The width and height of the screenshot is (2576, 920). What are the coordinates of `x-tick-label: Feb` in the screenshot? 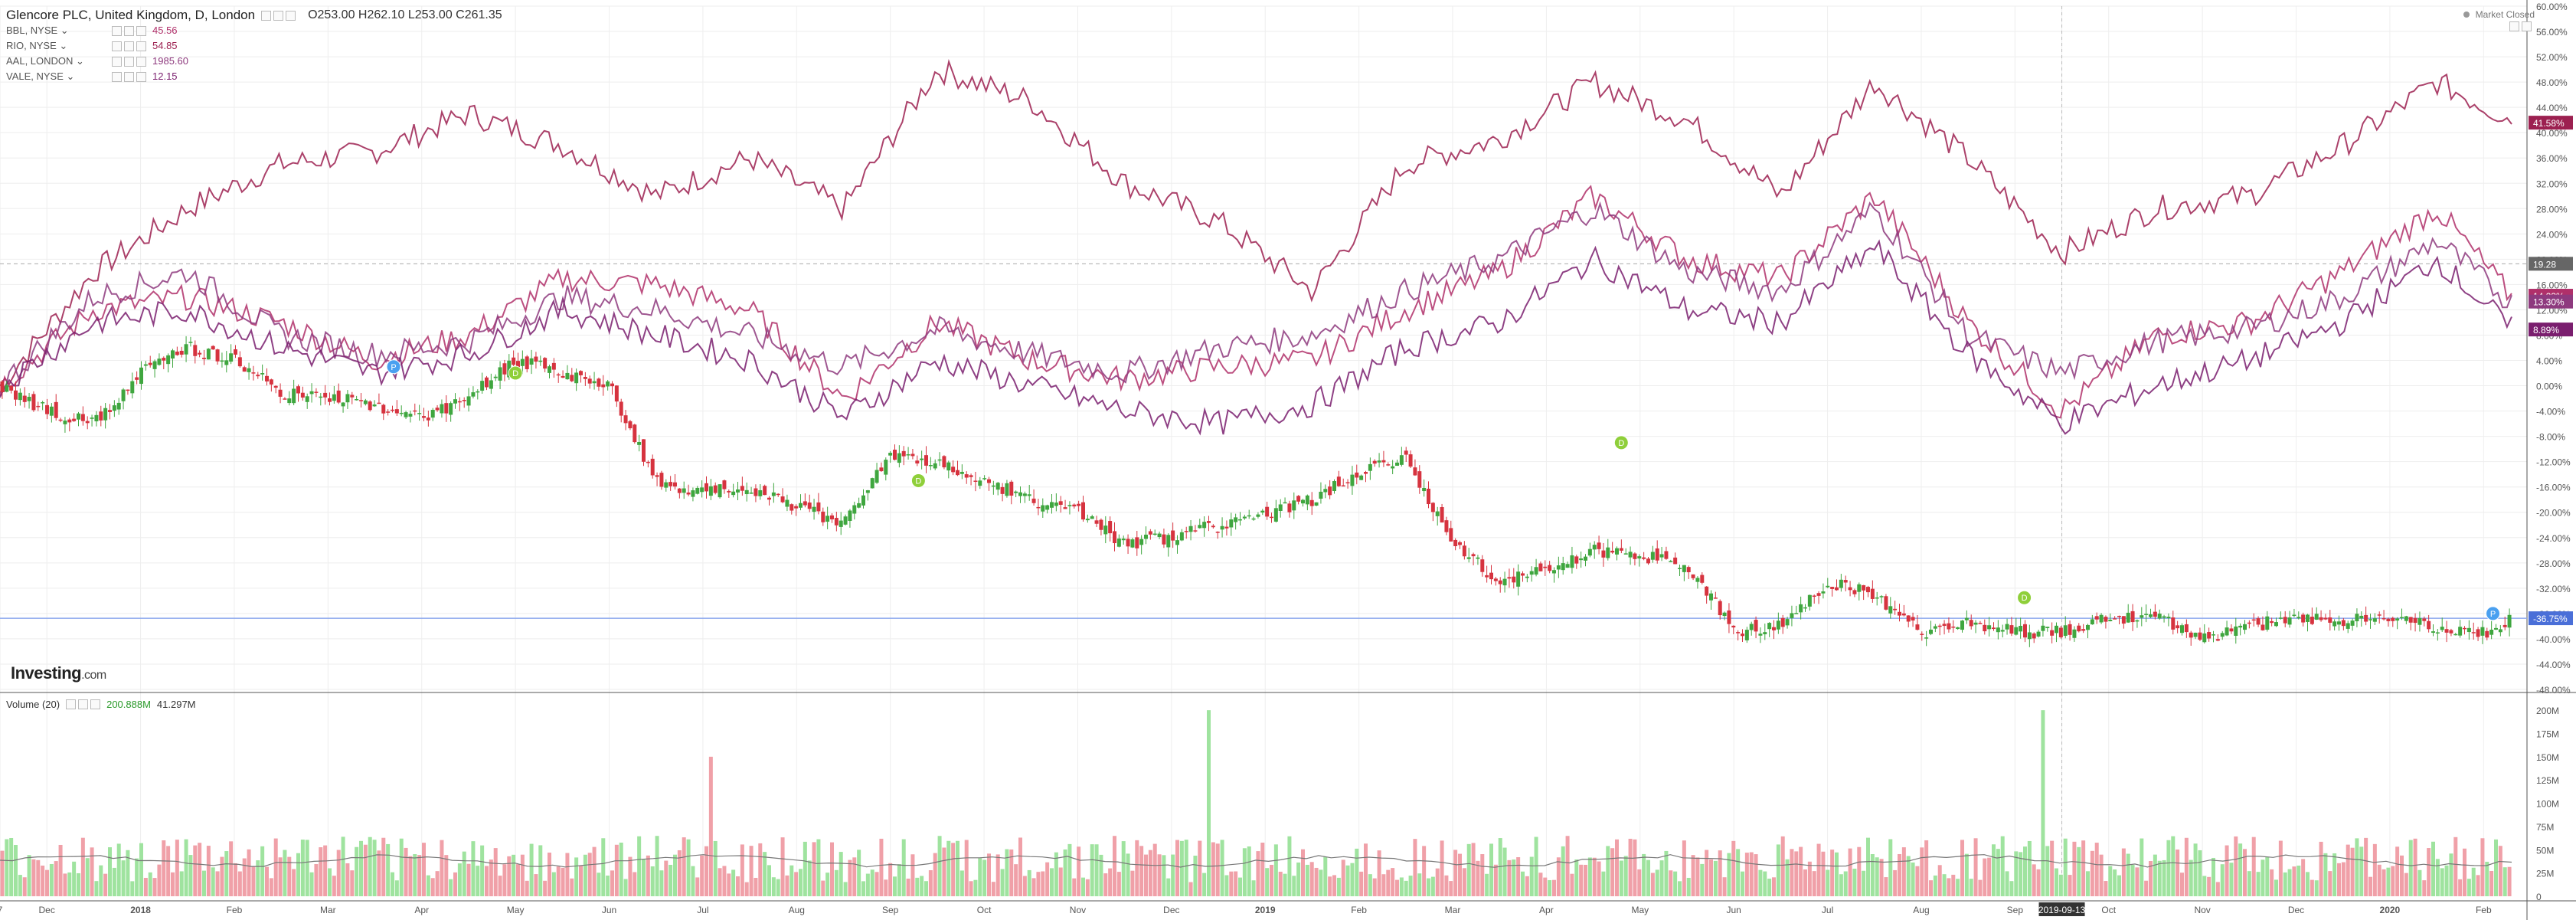 It's located at (1359, 910).